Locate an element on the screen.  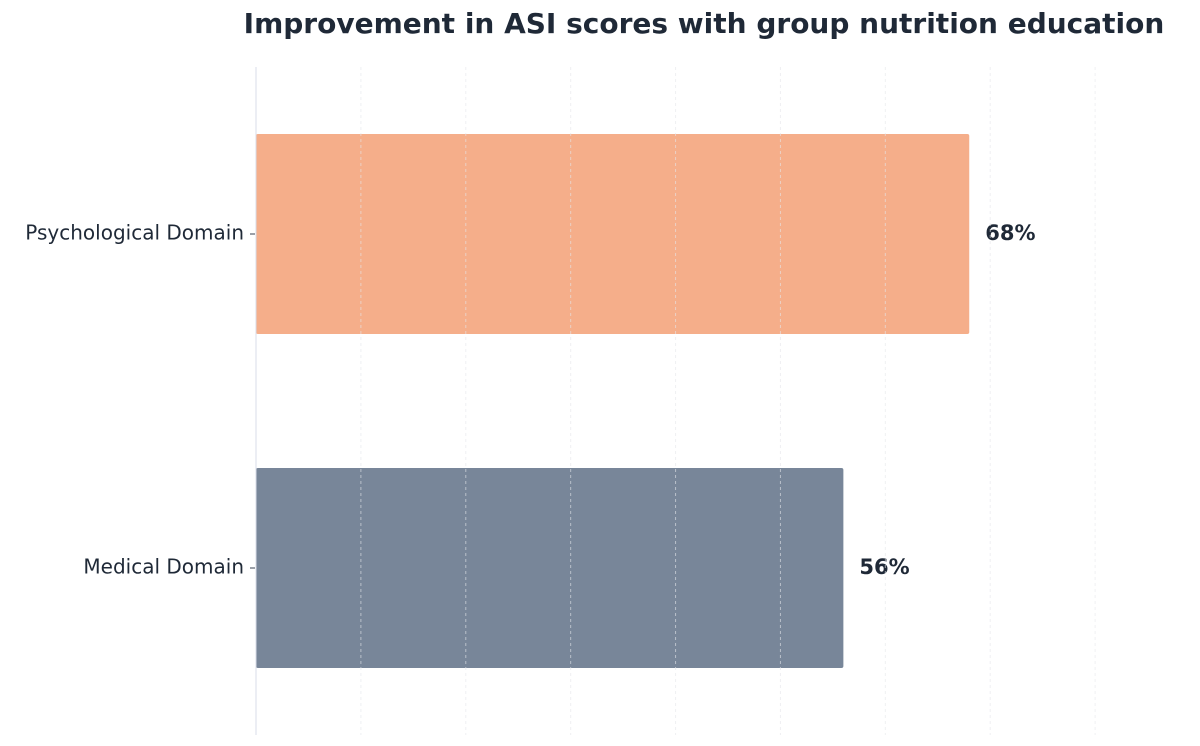
bar is located at coordinates (550, 568).